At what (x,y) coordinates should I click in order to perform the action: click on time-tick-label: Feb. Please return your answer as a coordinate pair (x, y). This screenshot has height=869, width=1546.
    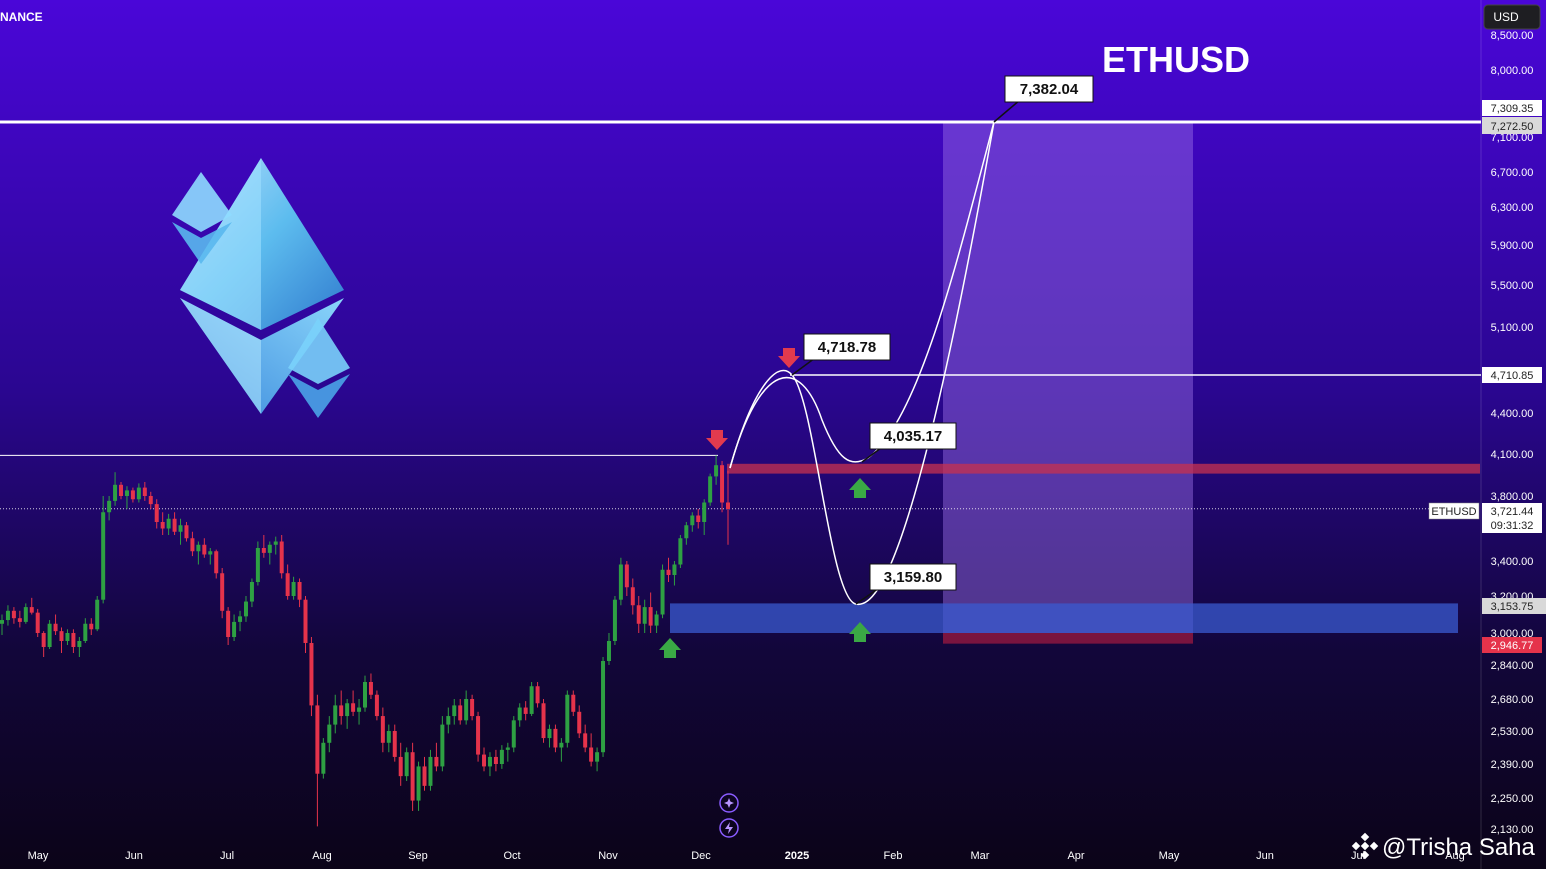
    Looking at the image, I should click on (893, 856).